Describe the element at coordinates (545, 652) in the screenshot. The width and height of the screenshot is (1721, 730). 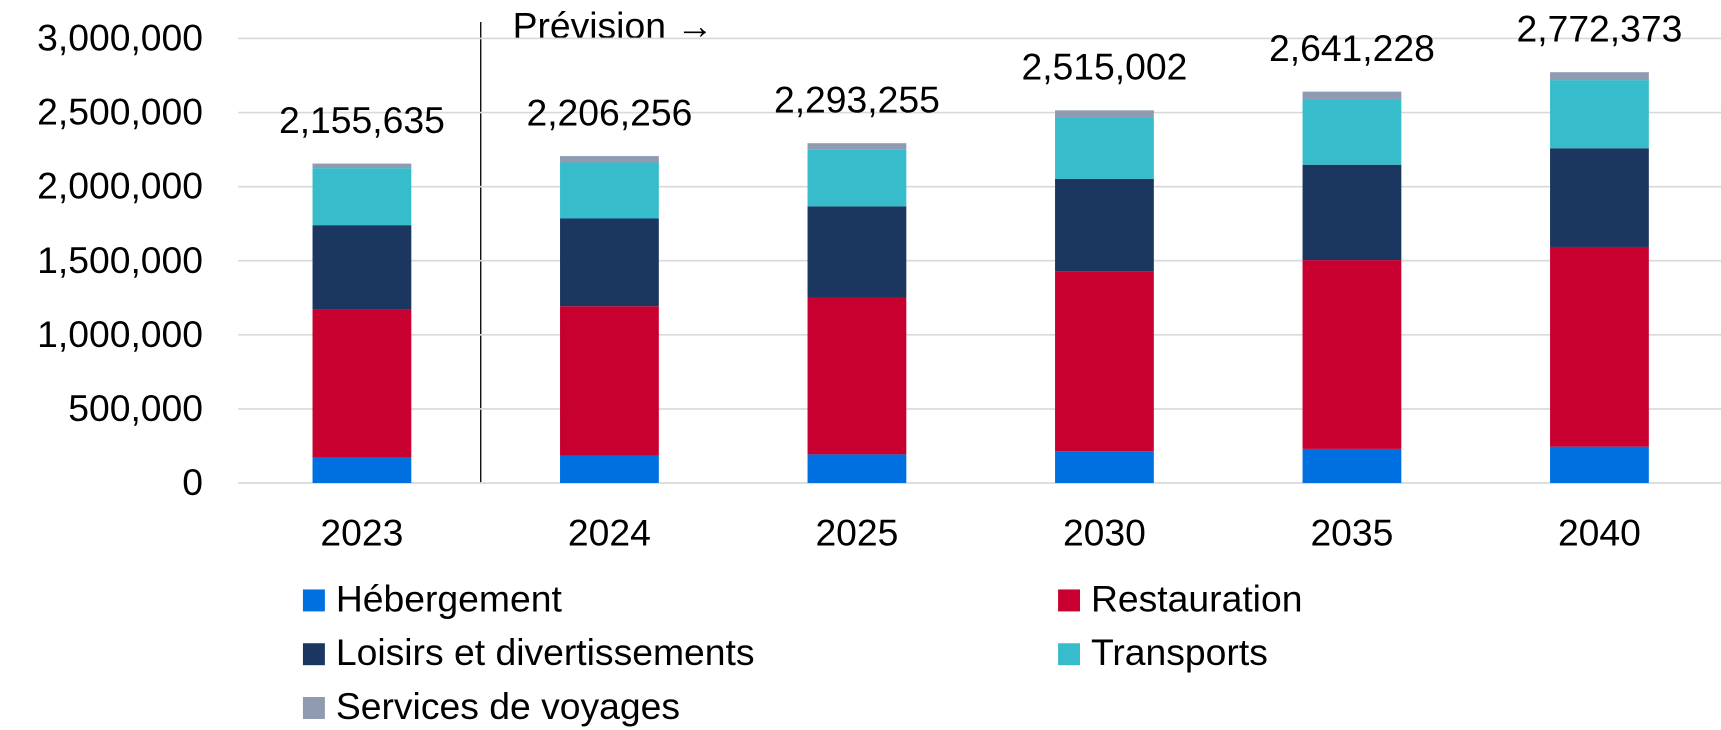
I see `legend-label: Loisirs et divertissements` at that location.